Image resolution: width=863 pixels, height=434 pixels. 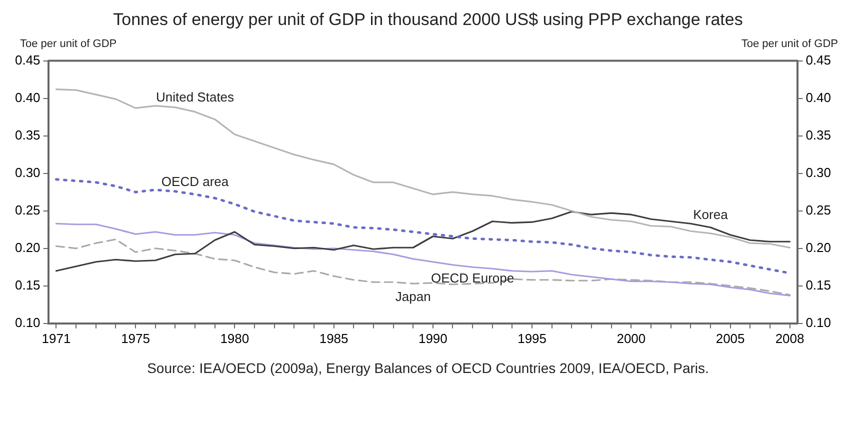 I want to click on y2-tick-label: 0.25, so click(x=819, y=210).